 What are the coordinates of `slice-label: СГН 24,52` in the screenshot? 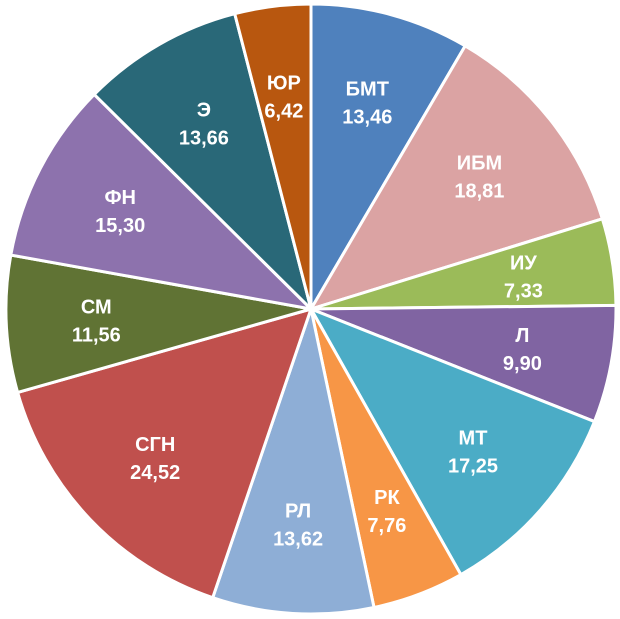 It's located at (155, 459).